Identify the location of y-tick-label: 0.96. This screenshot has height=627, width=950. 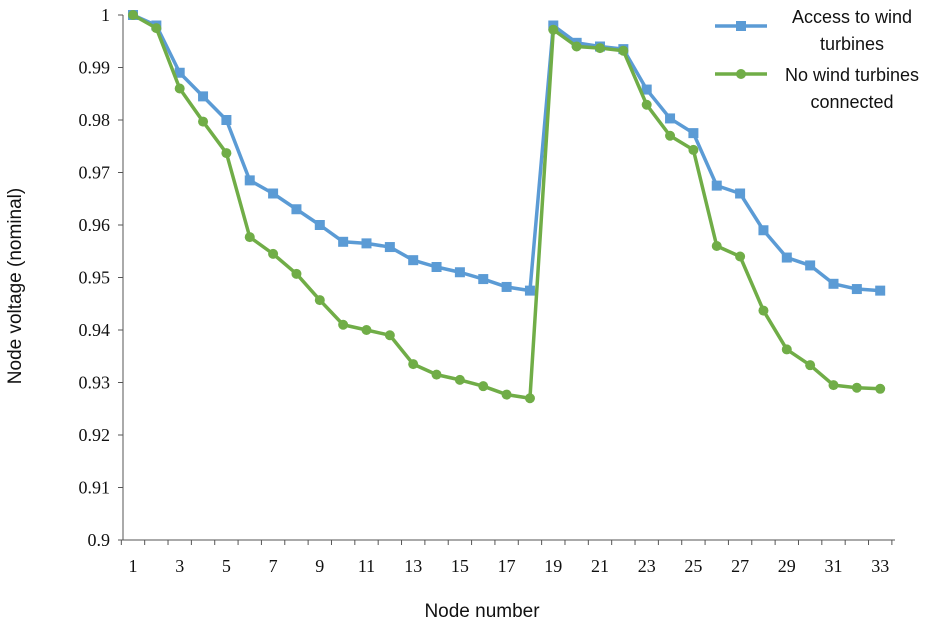
(95, 225).